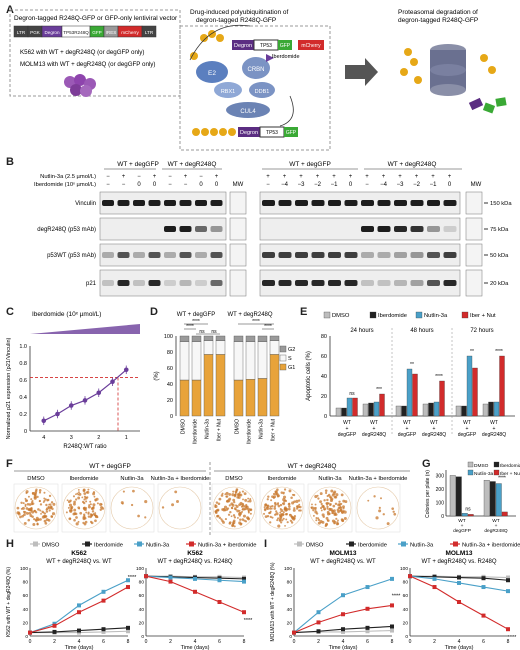  What do you see at coordinates (274, 347) in the screenshot?
I see `bar-segment-s` at bounding box center [274, 347].